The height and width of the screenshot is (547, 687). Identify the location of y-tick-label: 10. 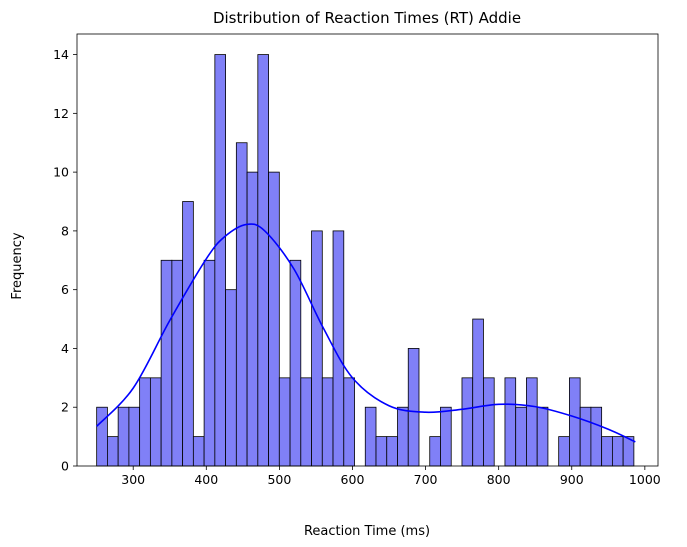
(61, 172).